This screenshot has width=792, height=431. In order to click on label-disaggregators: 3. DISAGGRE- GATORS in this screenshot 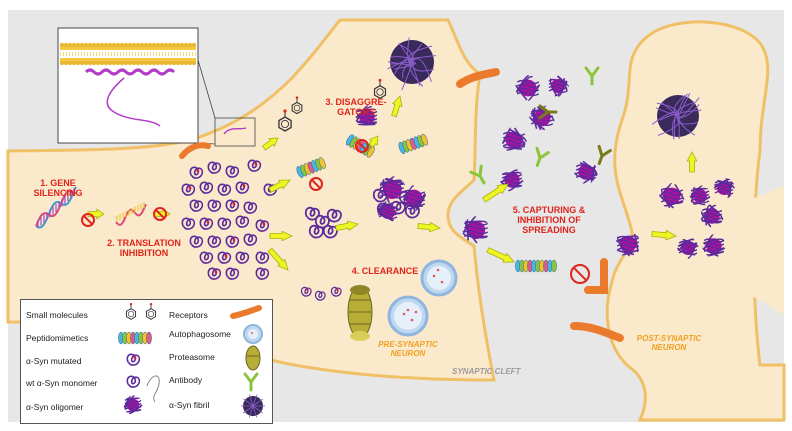, I will do `click(356, 107)`.